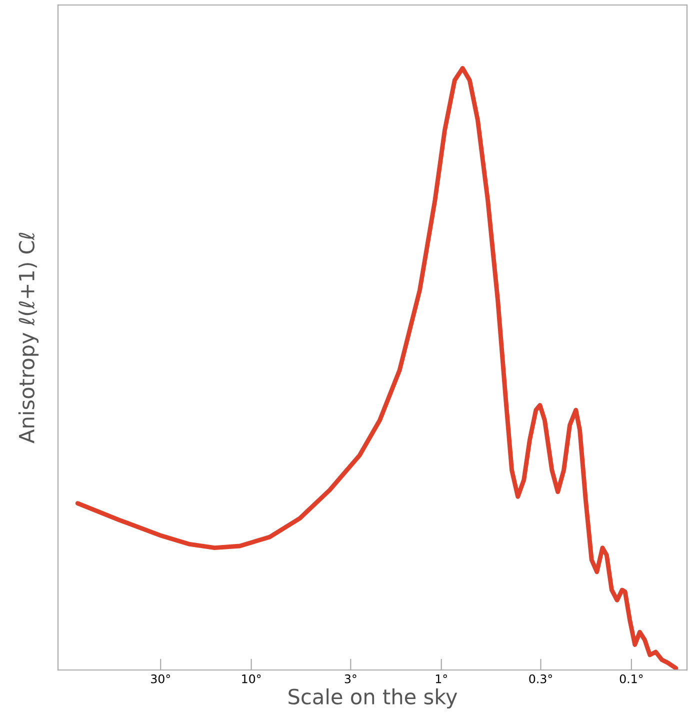 This screenshot has height=721, width=692. What do you see at coordinates (441, 679) in the screenshot?
I see `x-tick-label: 1°` at bounding box center [441, 679].